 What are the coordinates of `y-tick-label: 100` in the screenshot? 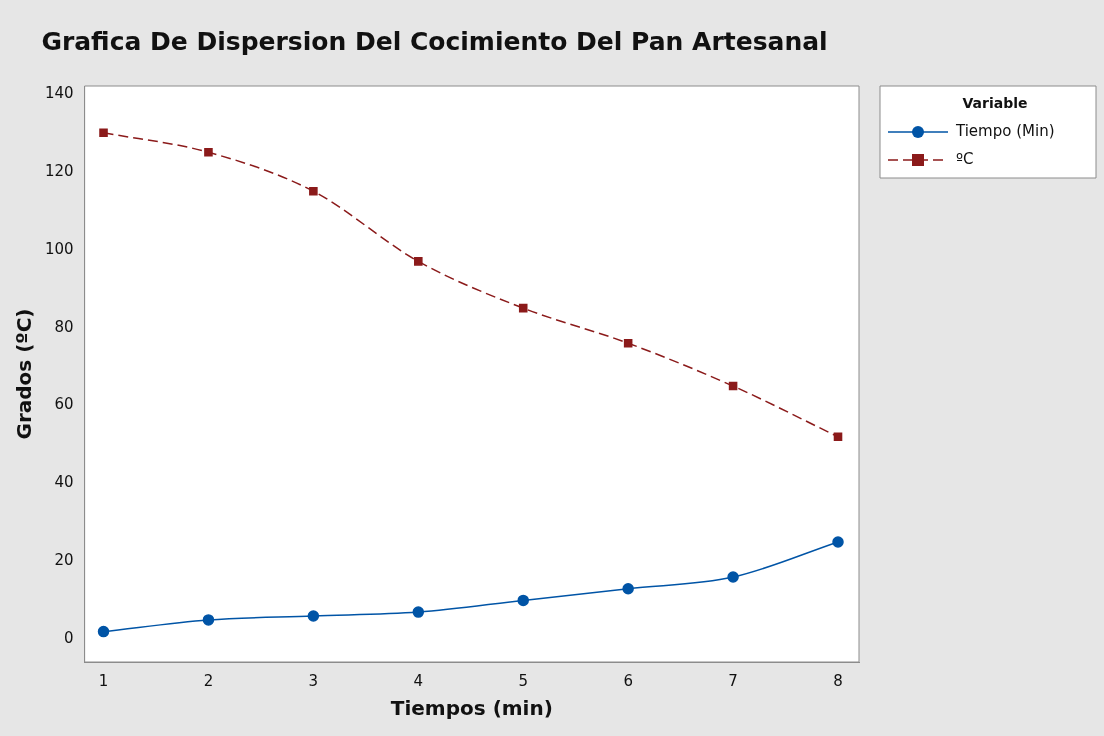 It's located at (59, 248).